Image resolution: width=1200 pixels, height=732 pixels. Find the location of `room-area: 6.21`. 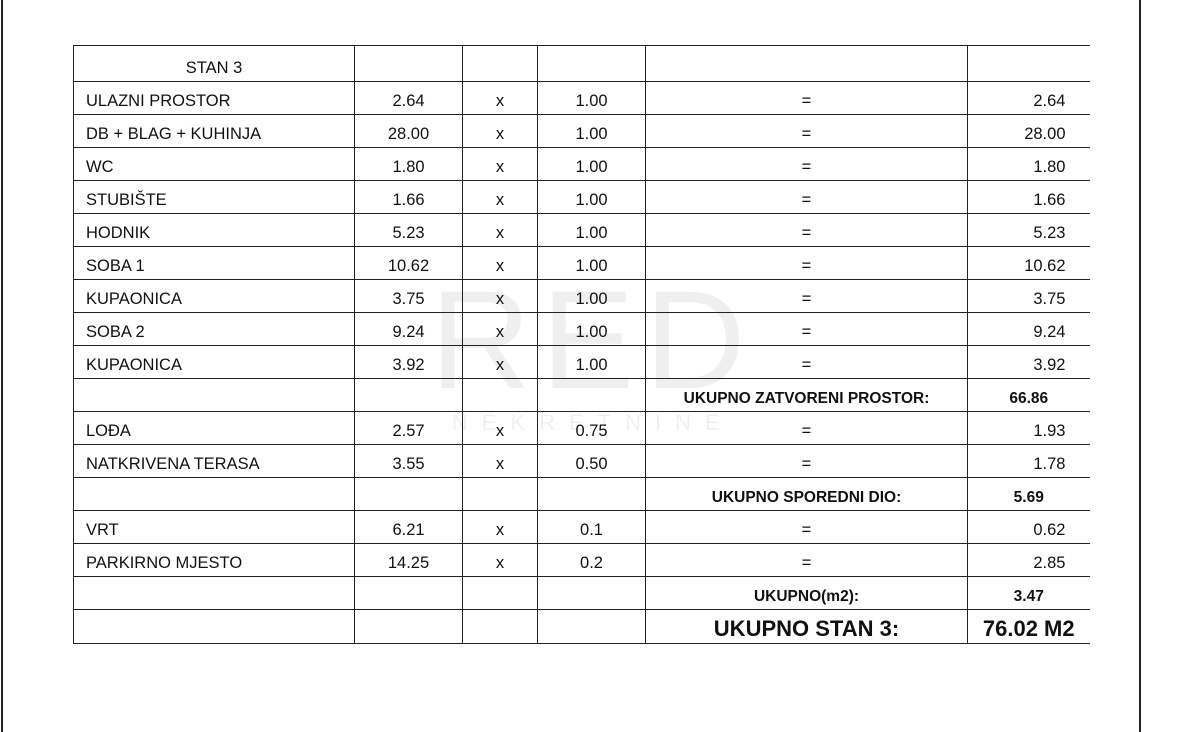

room-area: 6.21 is located at coordinates (408, 527).